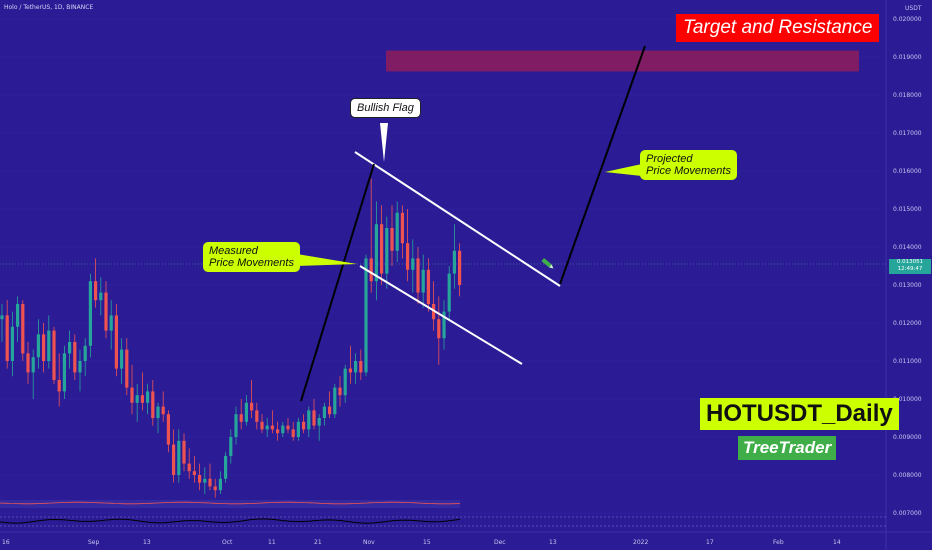  I want to click on trendline-flag-lower, so click(441, 315).